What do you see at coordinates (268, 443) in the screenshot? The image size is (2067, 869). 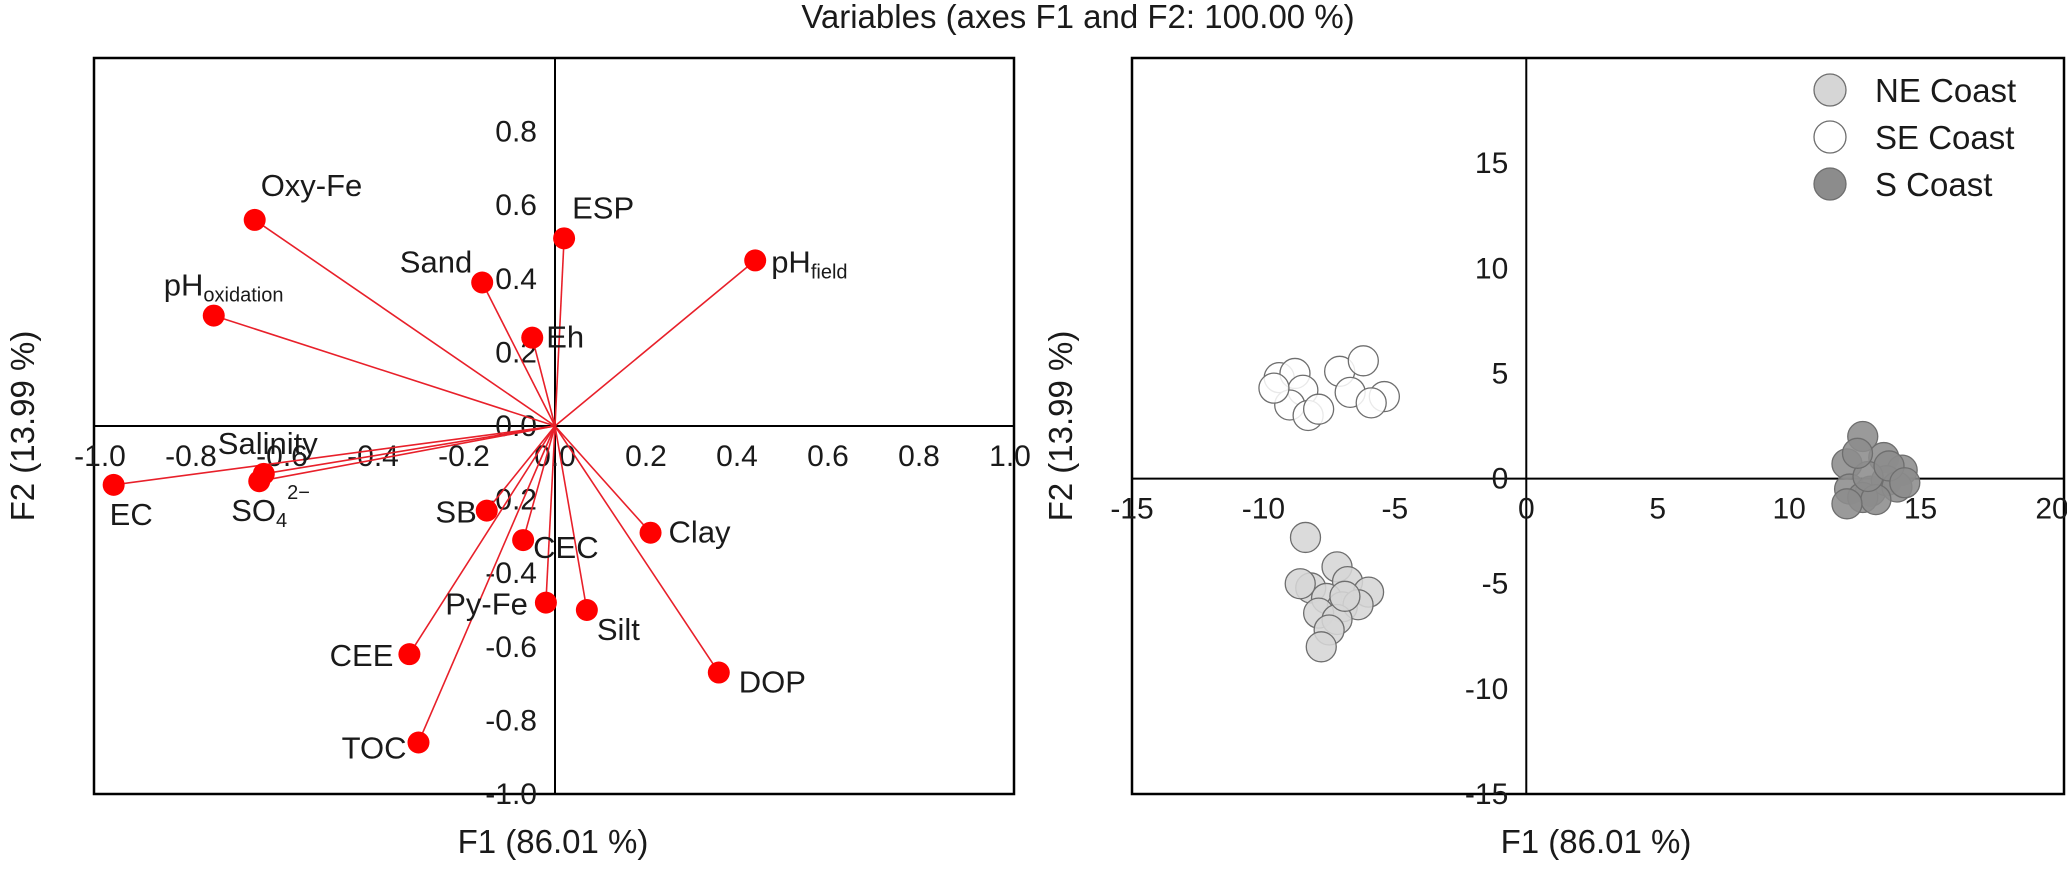 I see `variable-label: Salinity` at bounding box center [268, 443].